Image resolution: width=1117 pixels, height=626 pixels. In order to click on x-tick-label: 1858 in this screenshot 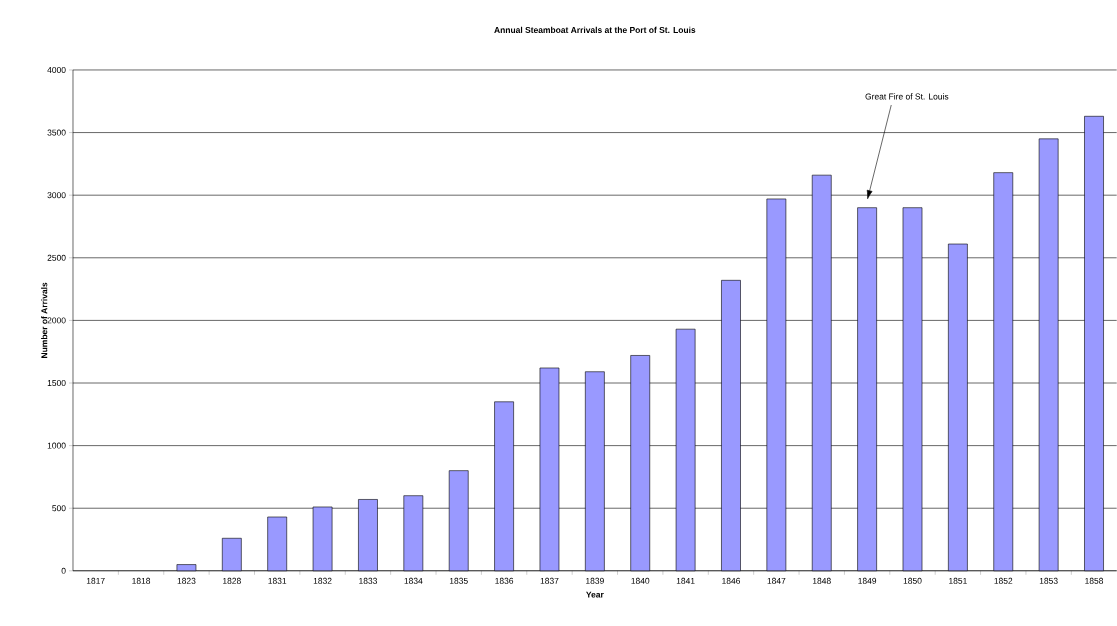, I will do `click(1094, 580)`.